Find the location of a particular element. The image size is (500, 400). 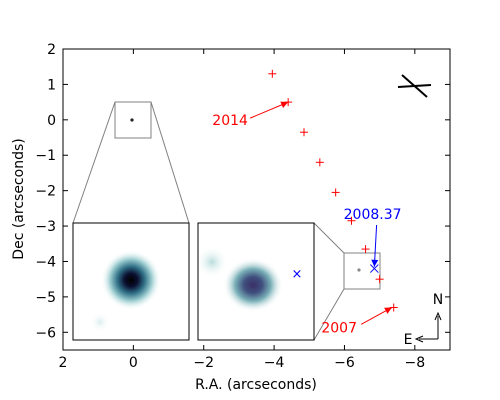

y-tick-label: −3 is located at coordinates (45, 227).